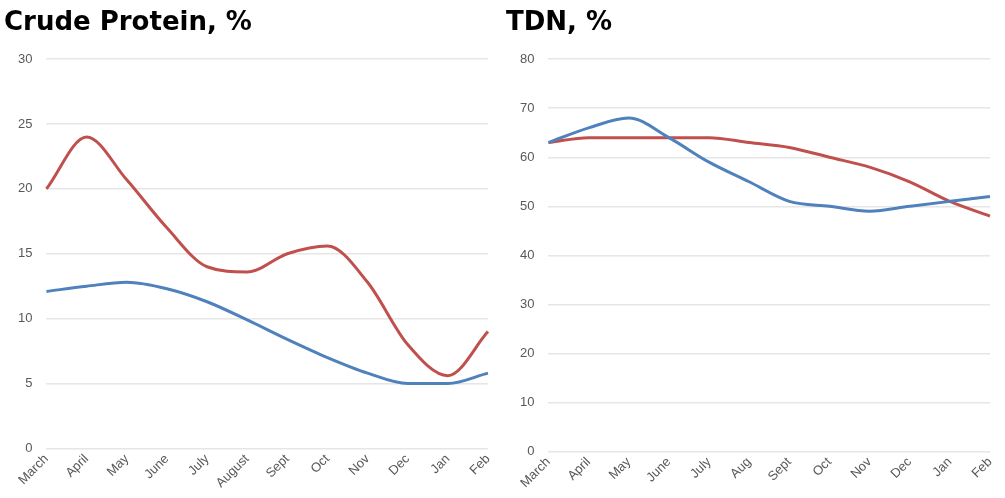 Image resolution: width=1005 pixels, height=498 pixels. Describe the element at coordinates (527, 107) in the screenshot. I see `y-tick-label: 70` at that location.